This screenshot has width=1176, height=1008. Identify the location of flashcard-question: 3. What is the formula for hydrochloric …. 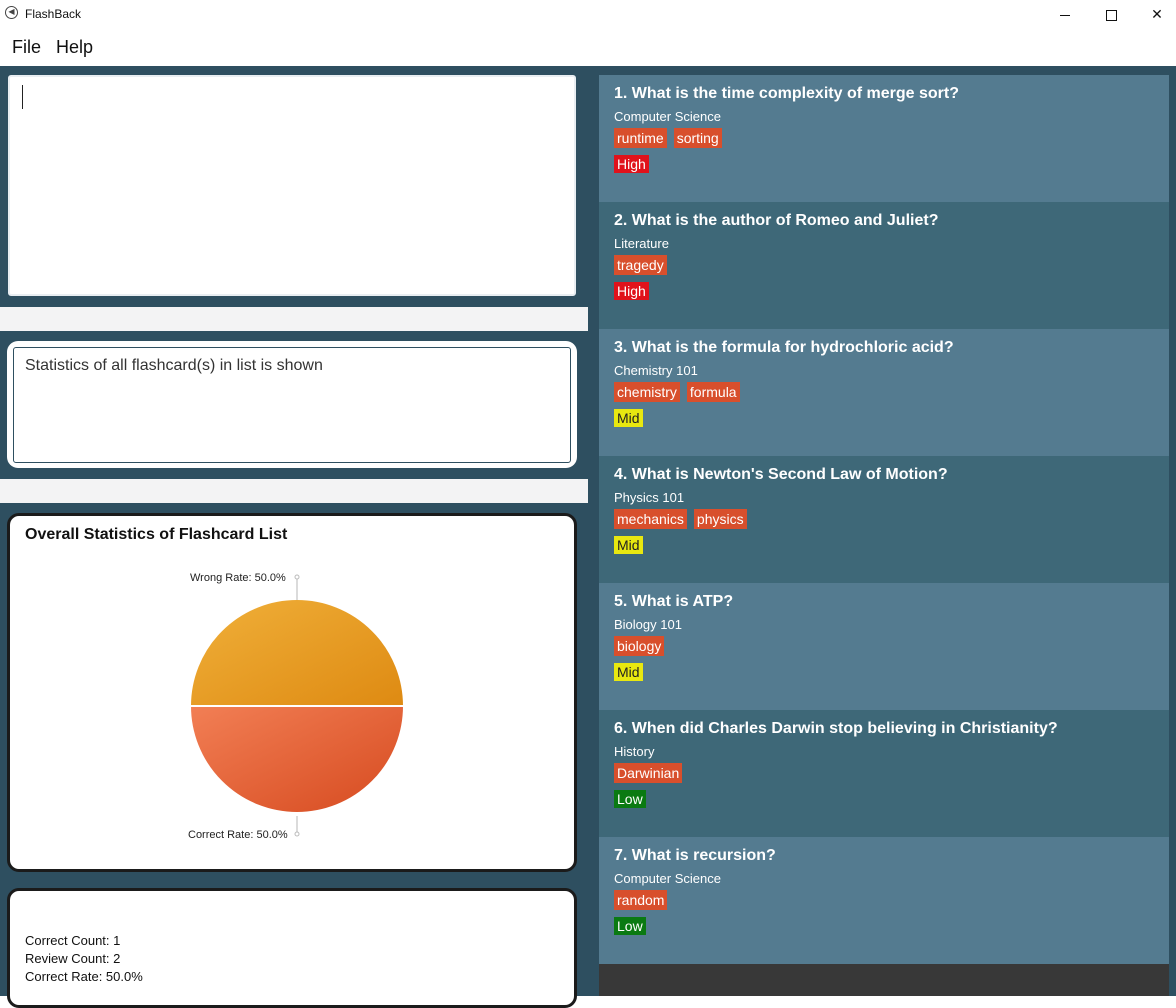
(784, 347).